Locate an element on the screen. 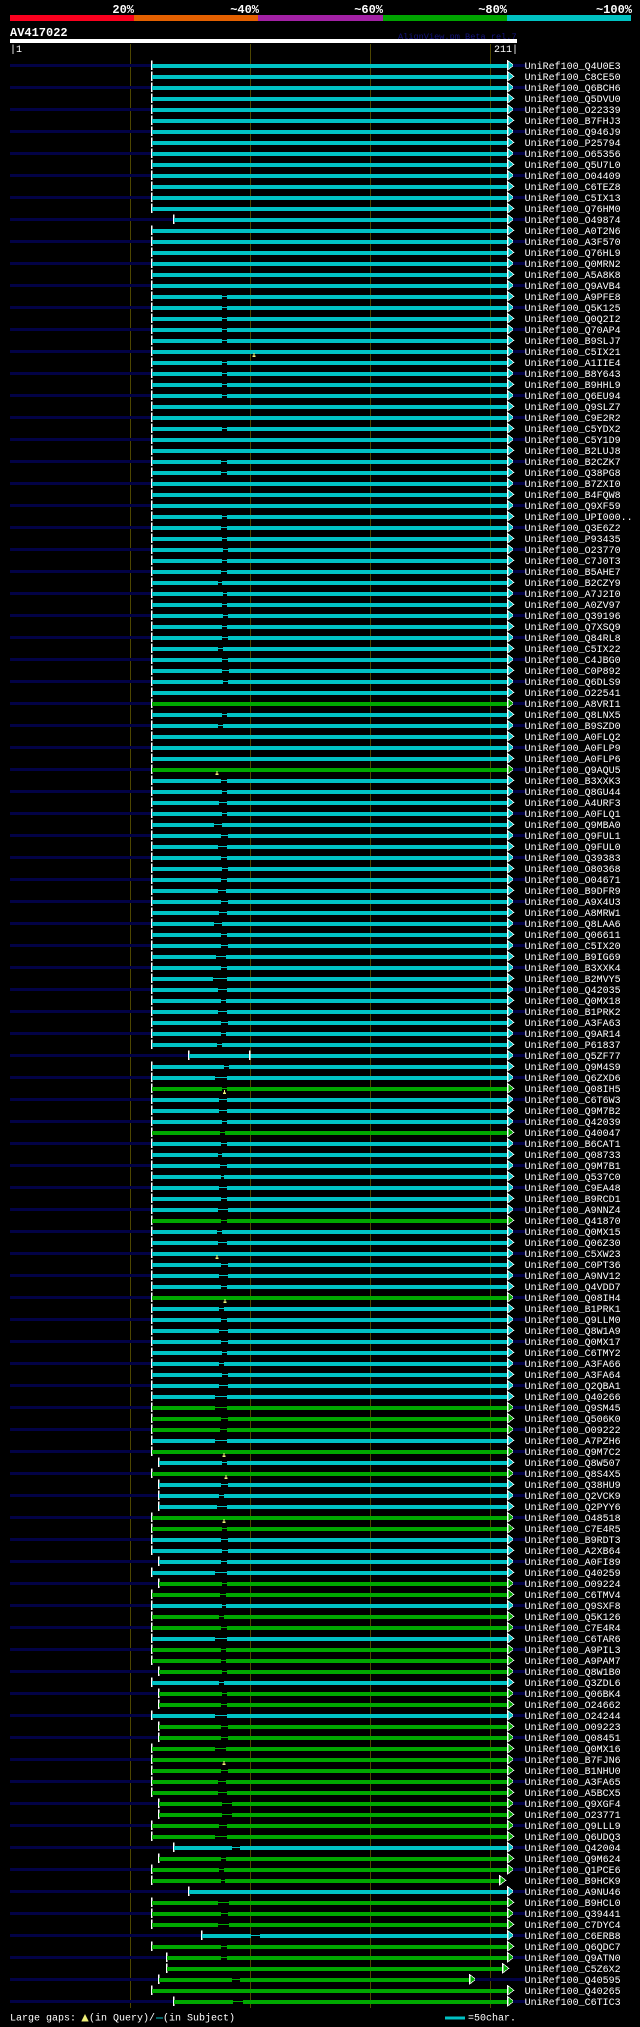 The width and height of the screenshot is (640, 2027). svg-text: UniRef100_O09222 is located at coordinates (573, 1431).